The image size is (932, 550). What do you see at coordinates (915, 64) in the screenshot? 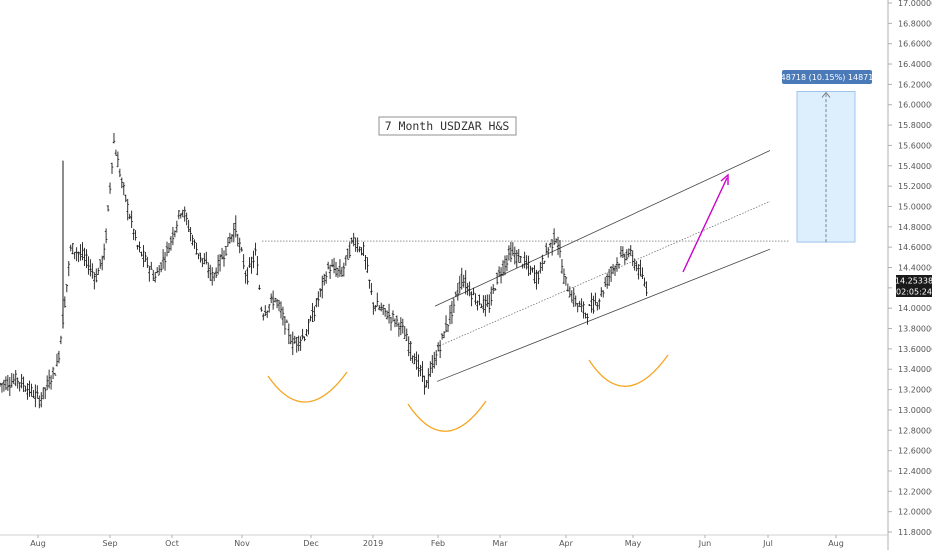
I see `y-tick-label: 16.40000` at bounding box center [915, 64].